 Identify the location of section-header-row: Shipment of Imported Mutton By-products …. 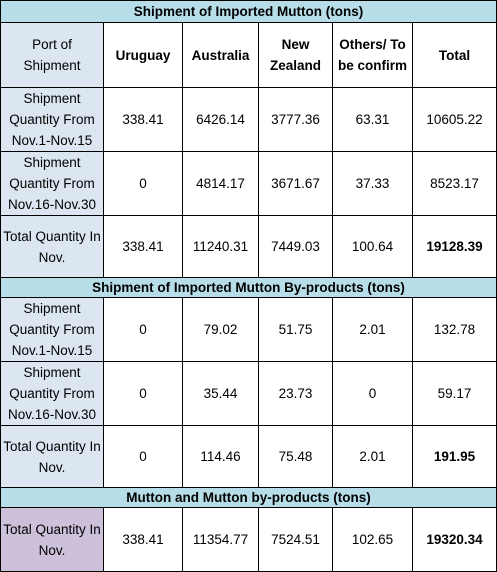
(248, 287).